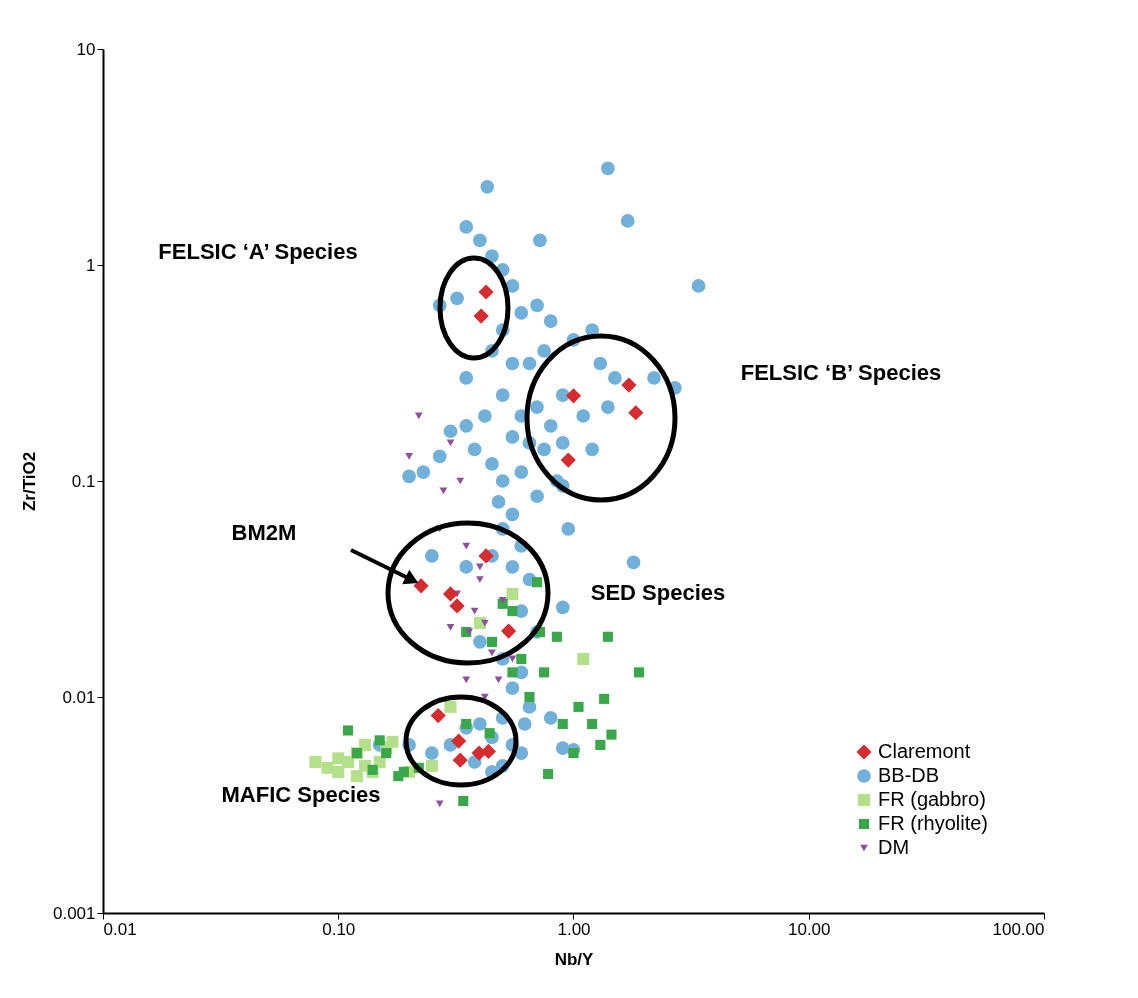 Image resolution: width=1138 pixels, height=998 pixels. What do you see at coordinates (574, 929) in the screenshot?
I see `x-tick-label: 1.00` at bounding box center [574, 929].